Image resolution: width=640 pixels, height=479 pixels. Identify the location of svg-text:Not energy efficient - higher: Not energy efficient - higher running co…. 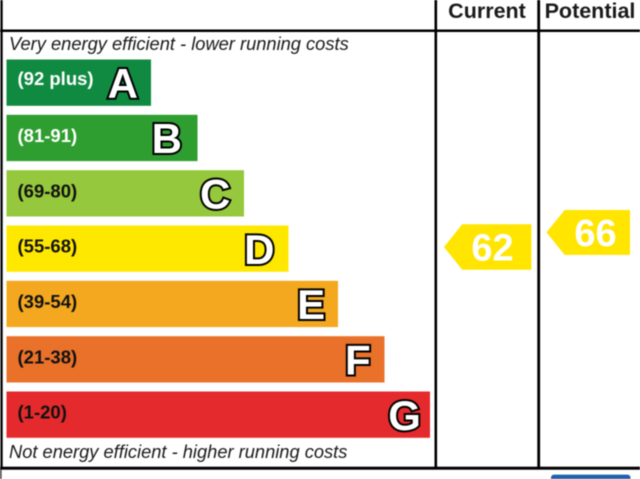
(178, 451).